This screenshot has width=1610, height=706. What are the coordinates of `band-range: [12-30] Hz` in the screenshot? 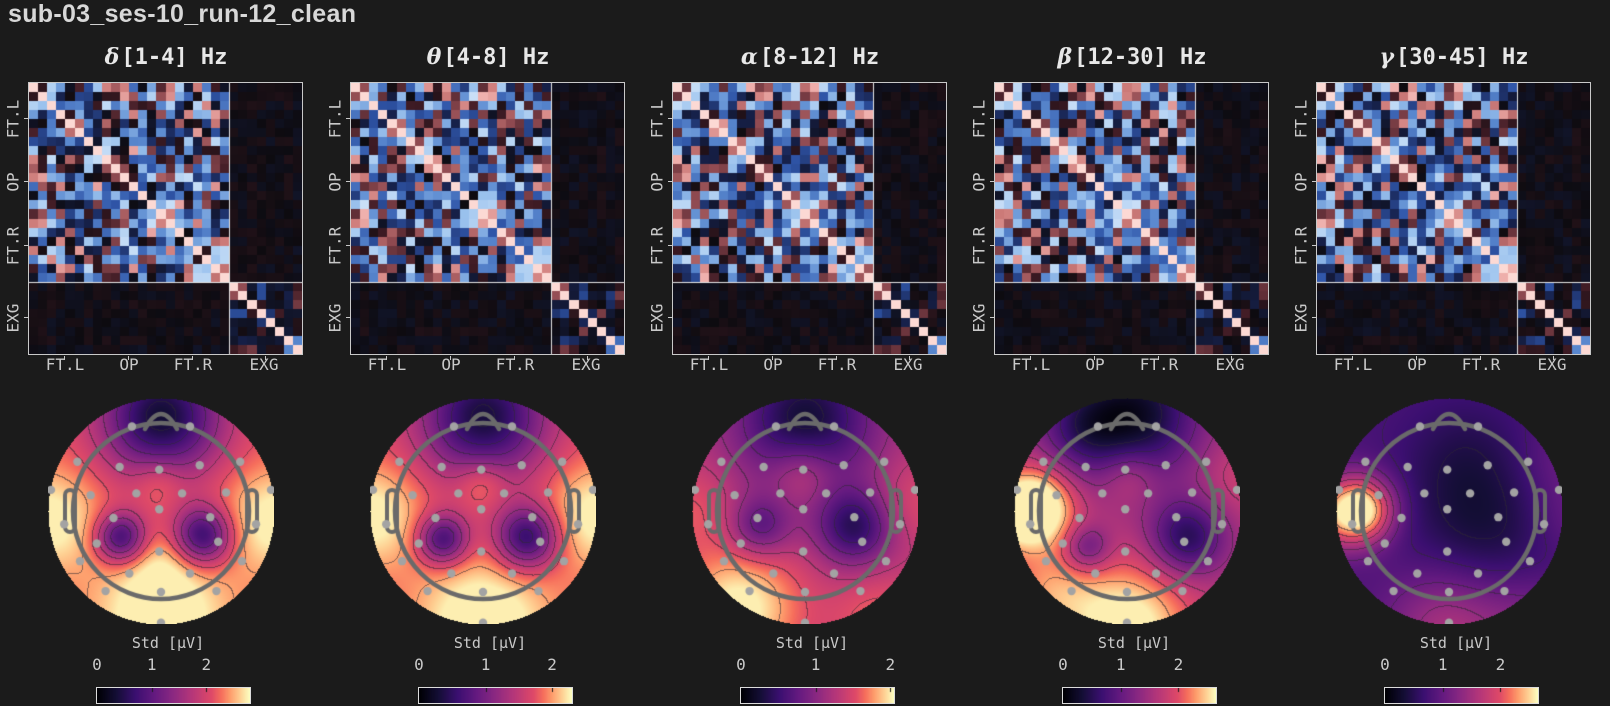 It's located at (1140, 57).